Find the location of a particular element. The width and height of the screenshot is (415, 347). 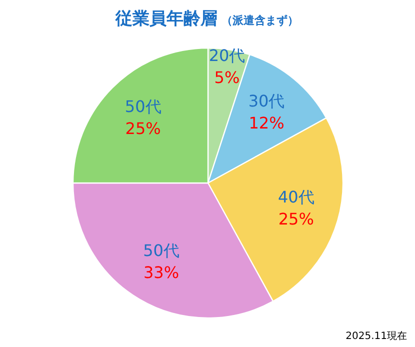

data-label: 12% is located at coordinates (266, 122).